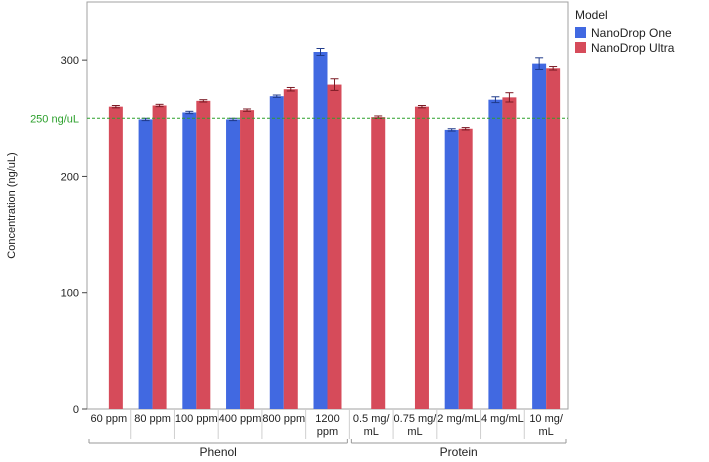 The image size is (709, 462). Describe the element at coordinates (196, 419) in the screenshot. I see `category-label: 100 ppm` at that location.